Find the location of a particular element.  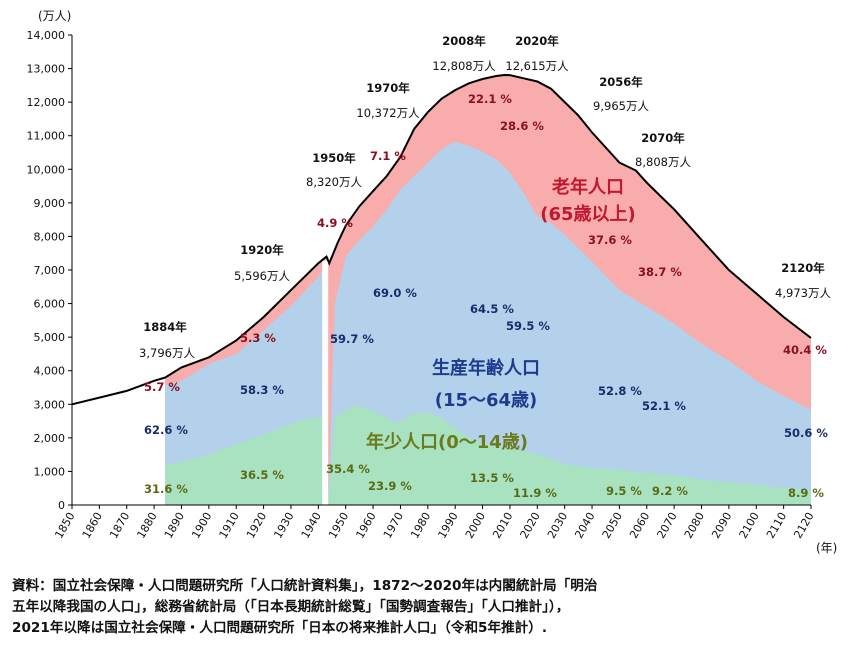

young-share-label: 13.5 % is located at coordinates (492, 478).